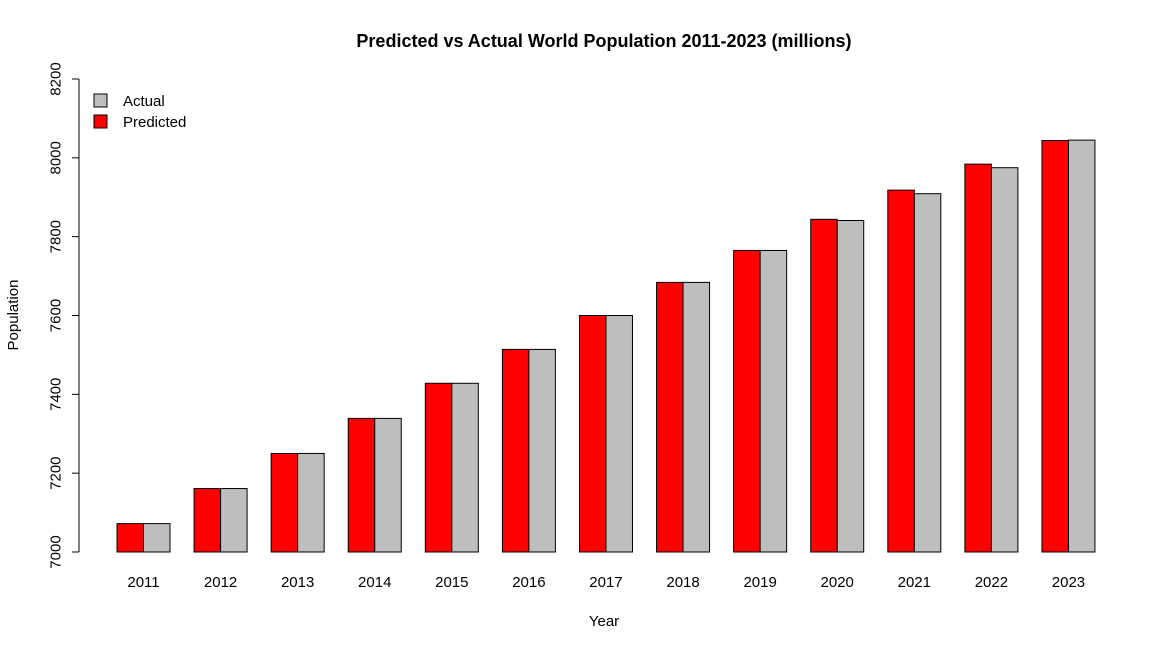 The height and width of the screenshot is (650, 1173). I want to click on legend-swatch-predicted, so click(100, 121).